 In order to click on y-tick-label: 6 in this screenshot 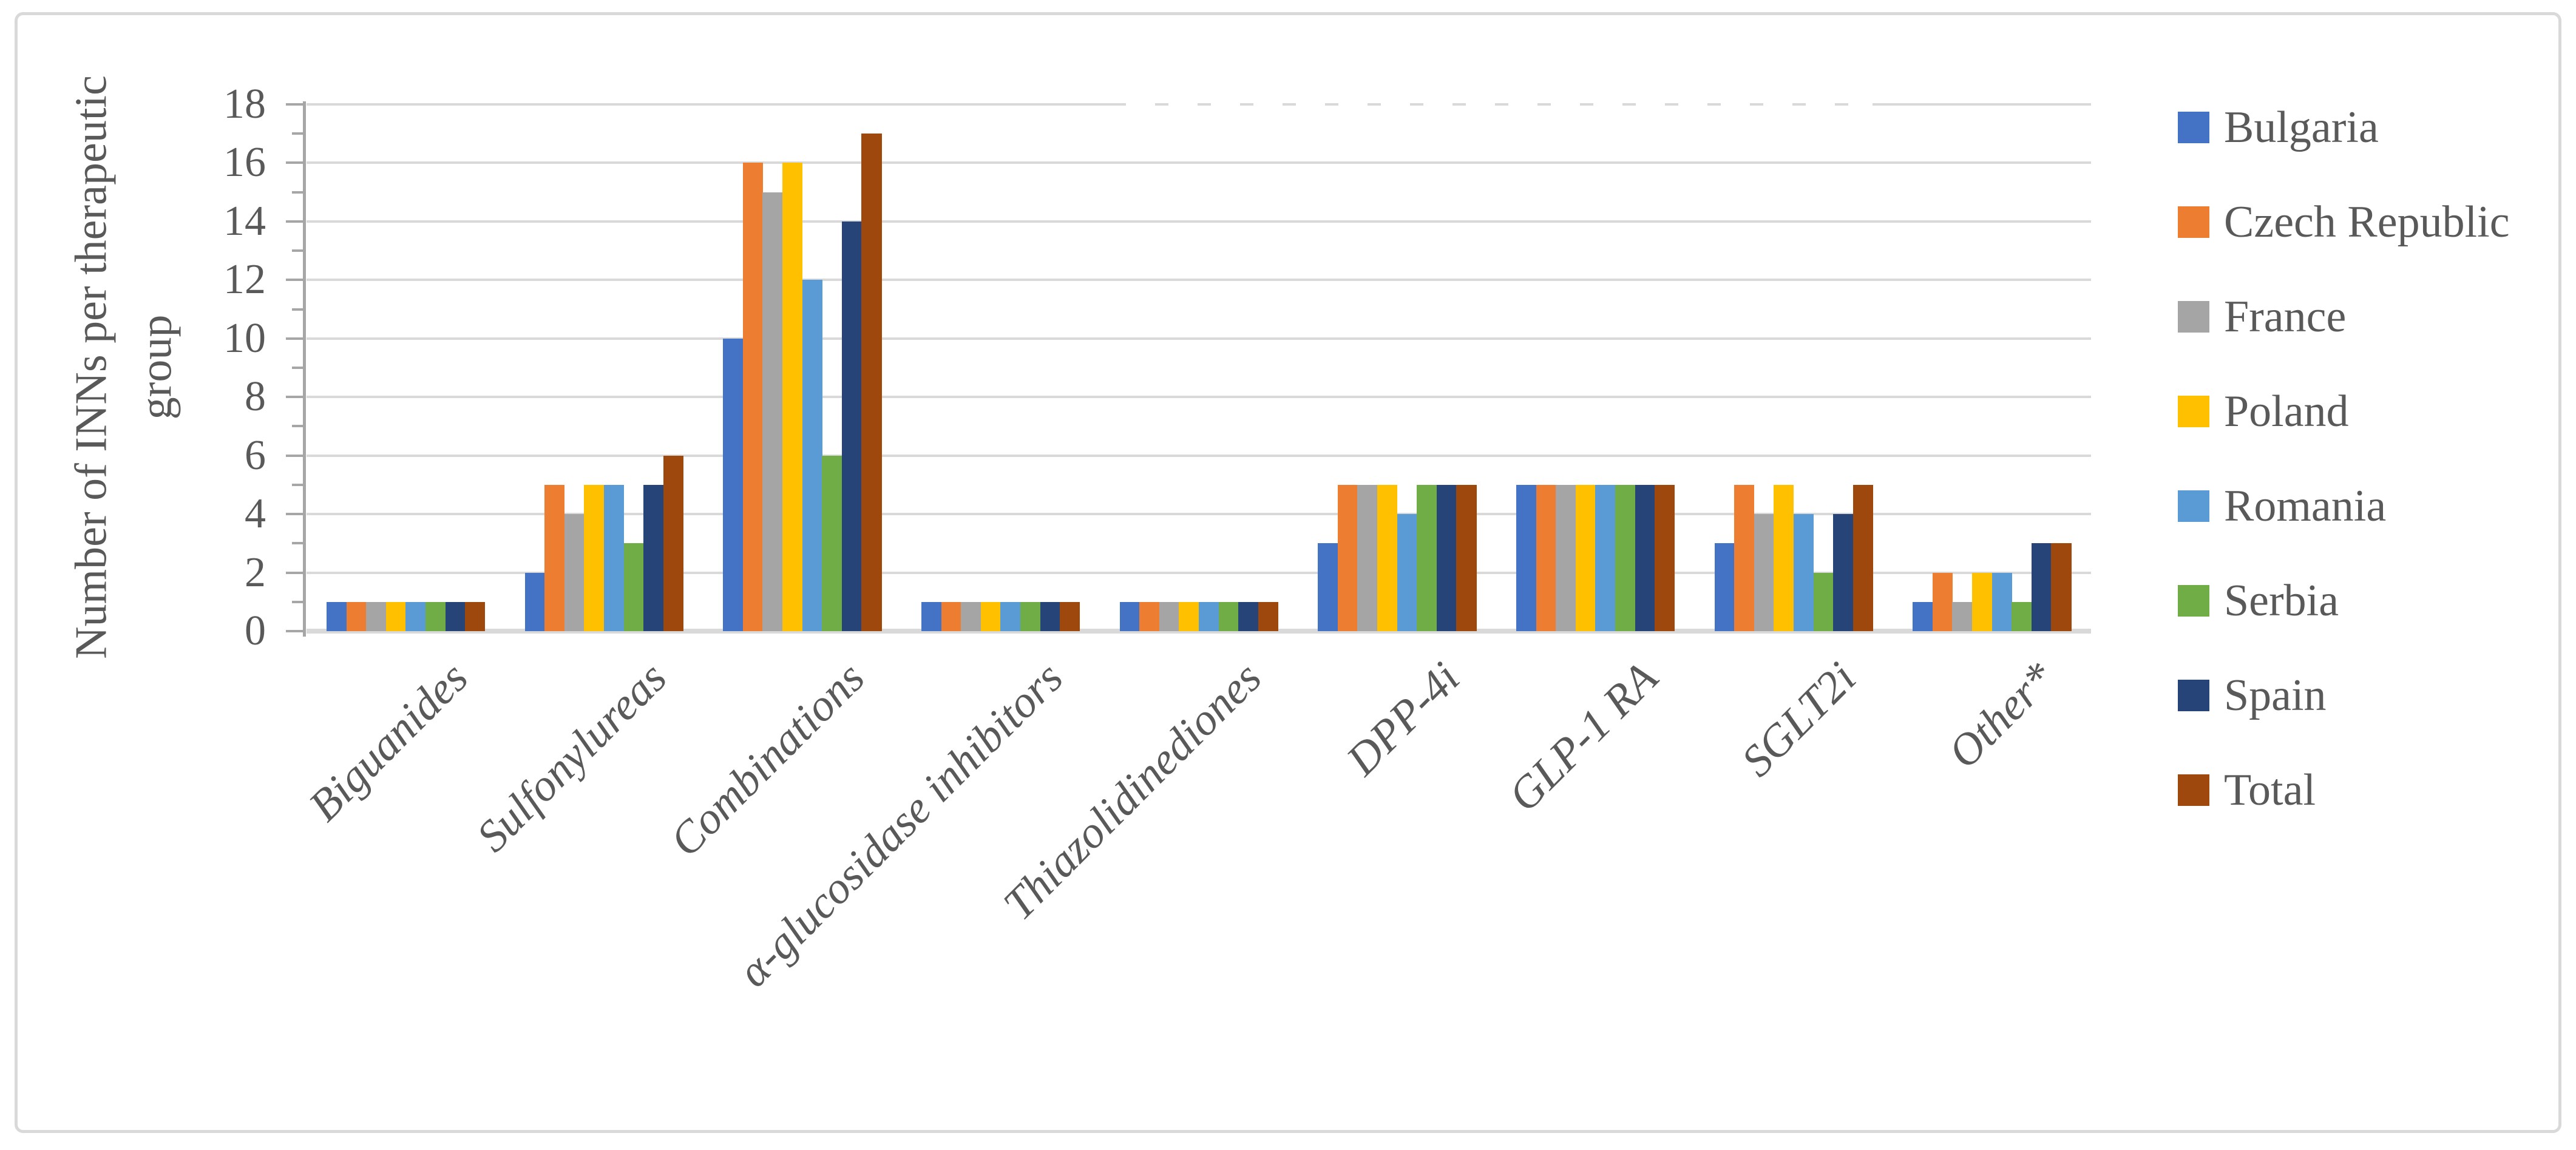, I will do `click(256, 455)`.